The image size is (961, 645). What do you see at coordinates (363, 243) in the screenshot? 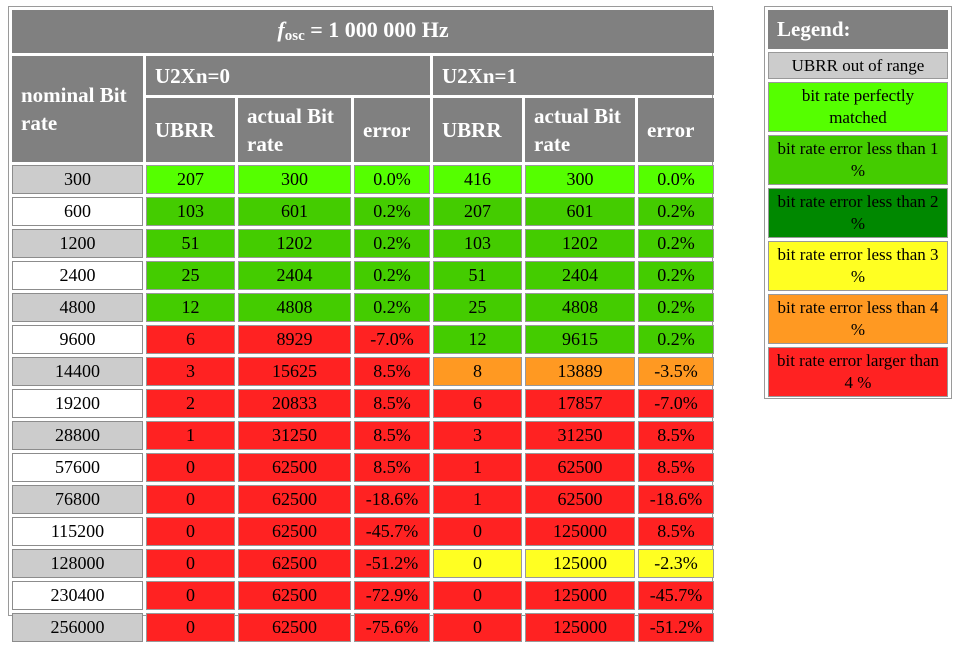
I see `table-row: 1200 51 1202 0.2% 103 1202 0.2%` at bounding box center [363, 243].